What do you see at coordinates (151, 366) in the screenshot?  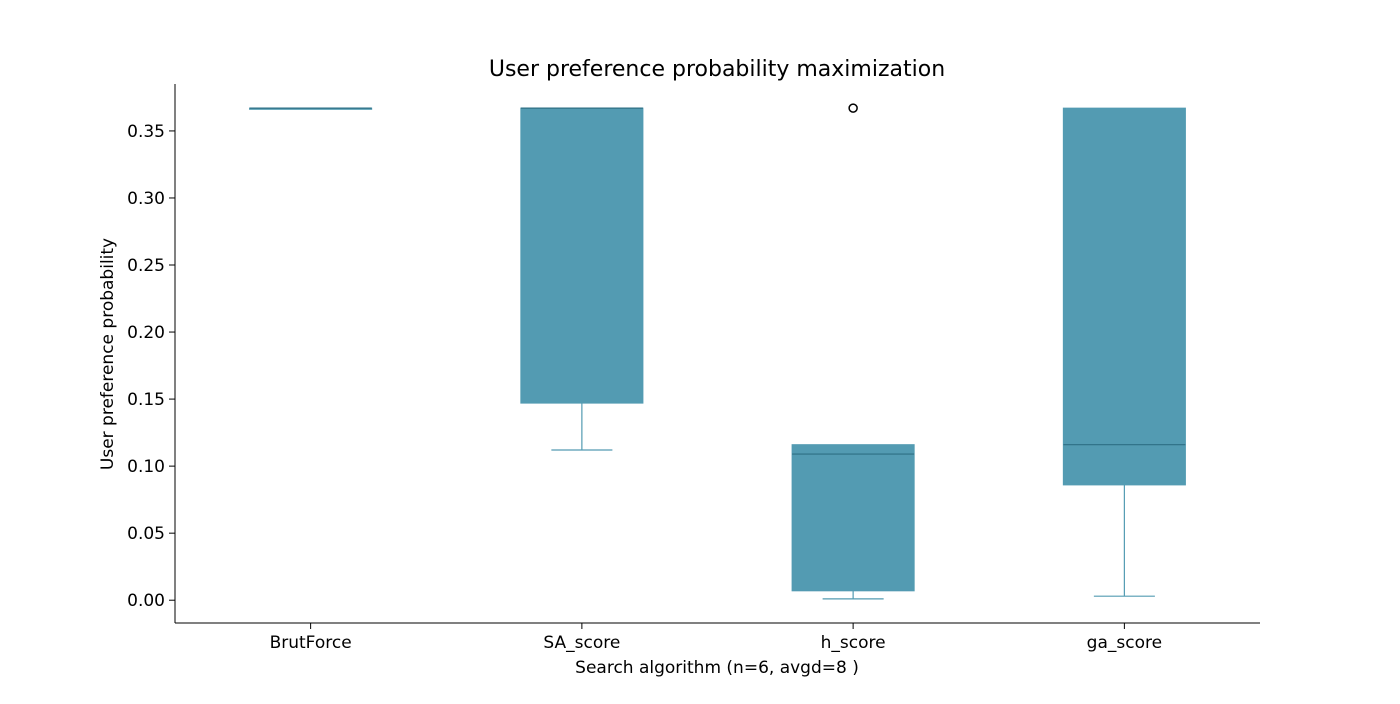 I see `y-axis-ticks: 0.00 0.05 0.10 0.15 0.20 0.25 0.30 0.35` at bounding box center [151, 366].